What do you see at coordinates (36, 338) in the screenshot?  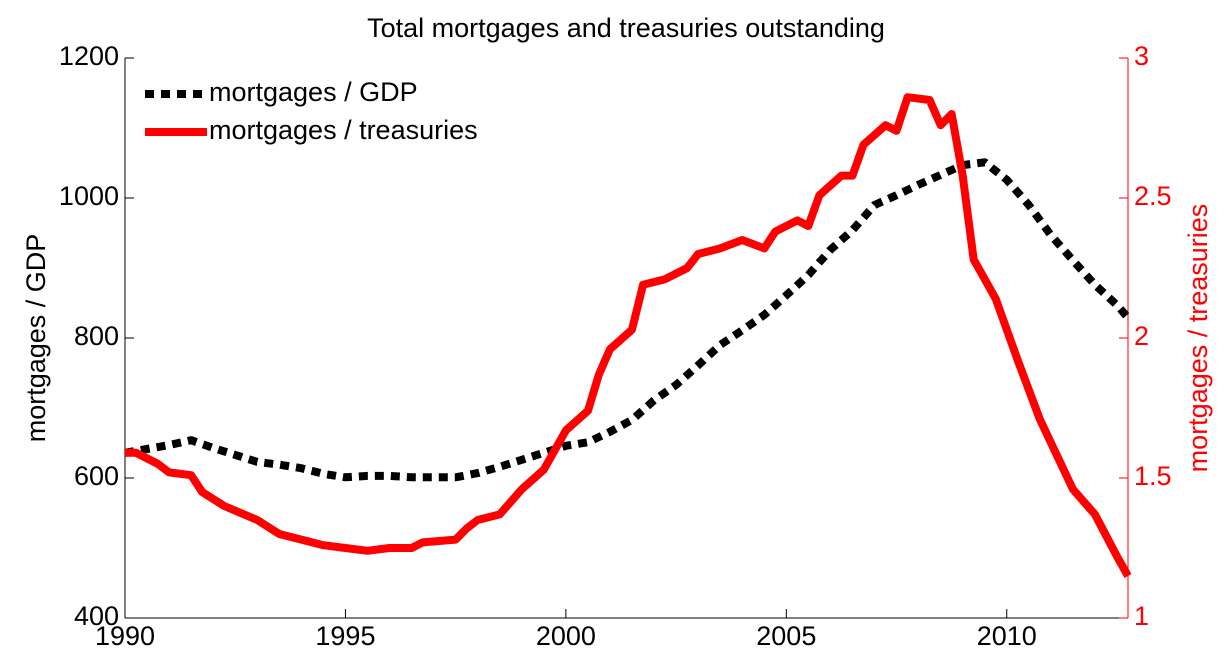 I see `y-axis-label: mortgages / GDP` at bounding box center [36, 338].